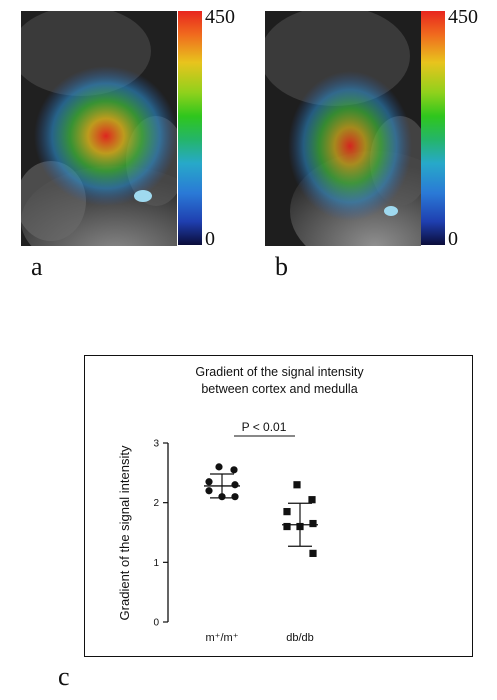  I want to click on panel-label-b: b, so click(281, 266).